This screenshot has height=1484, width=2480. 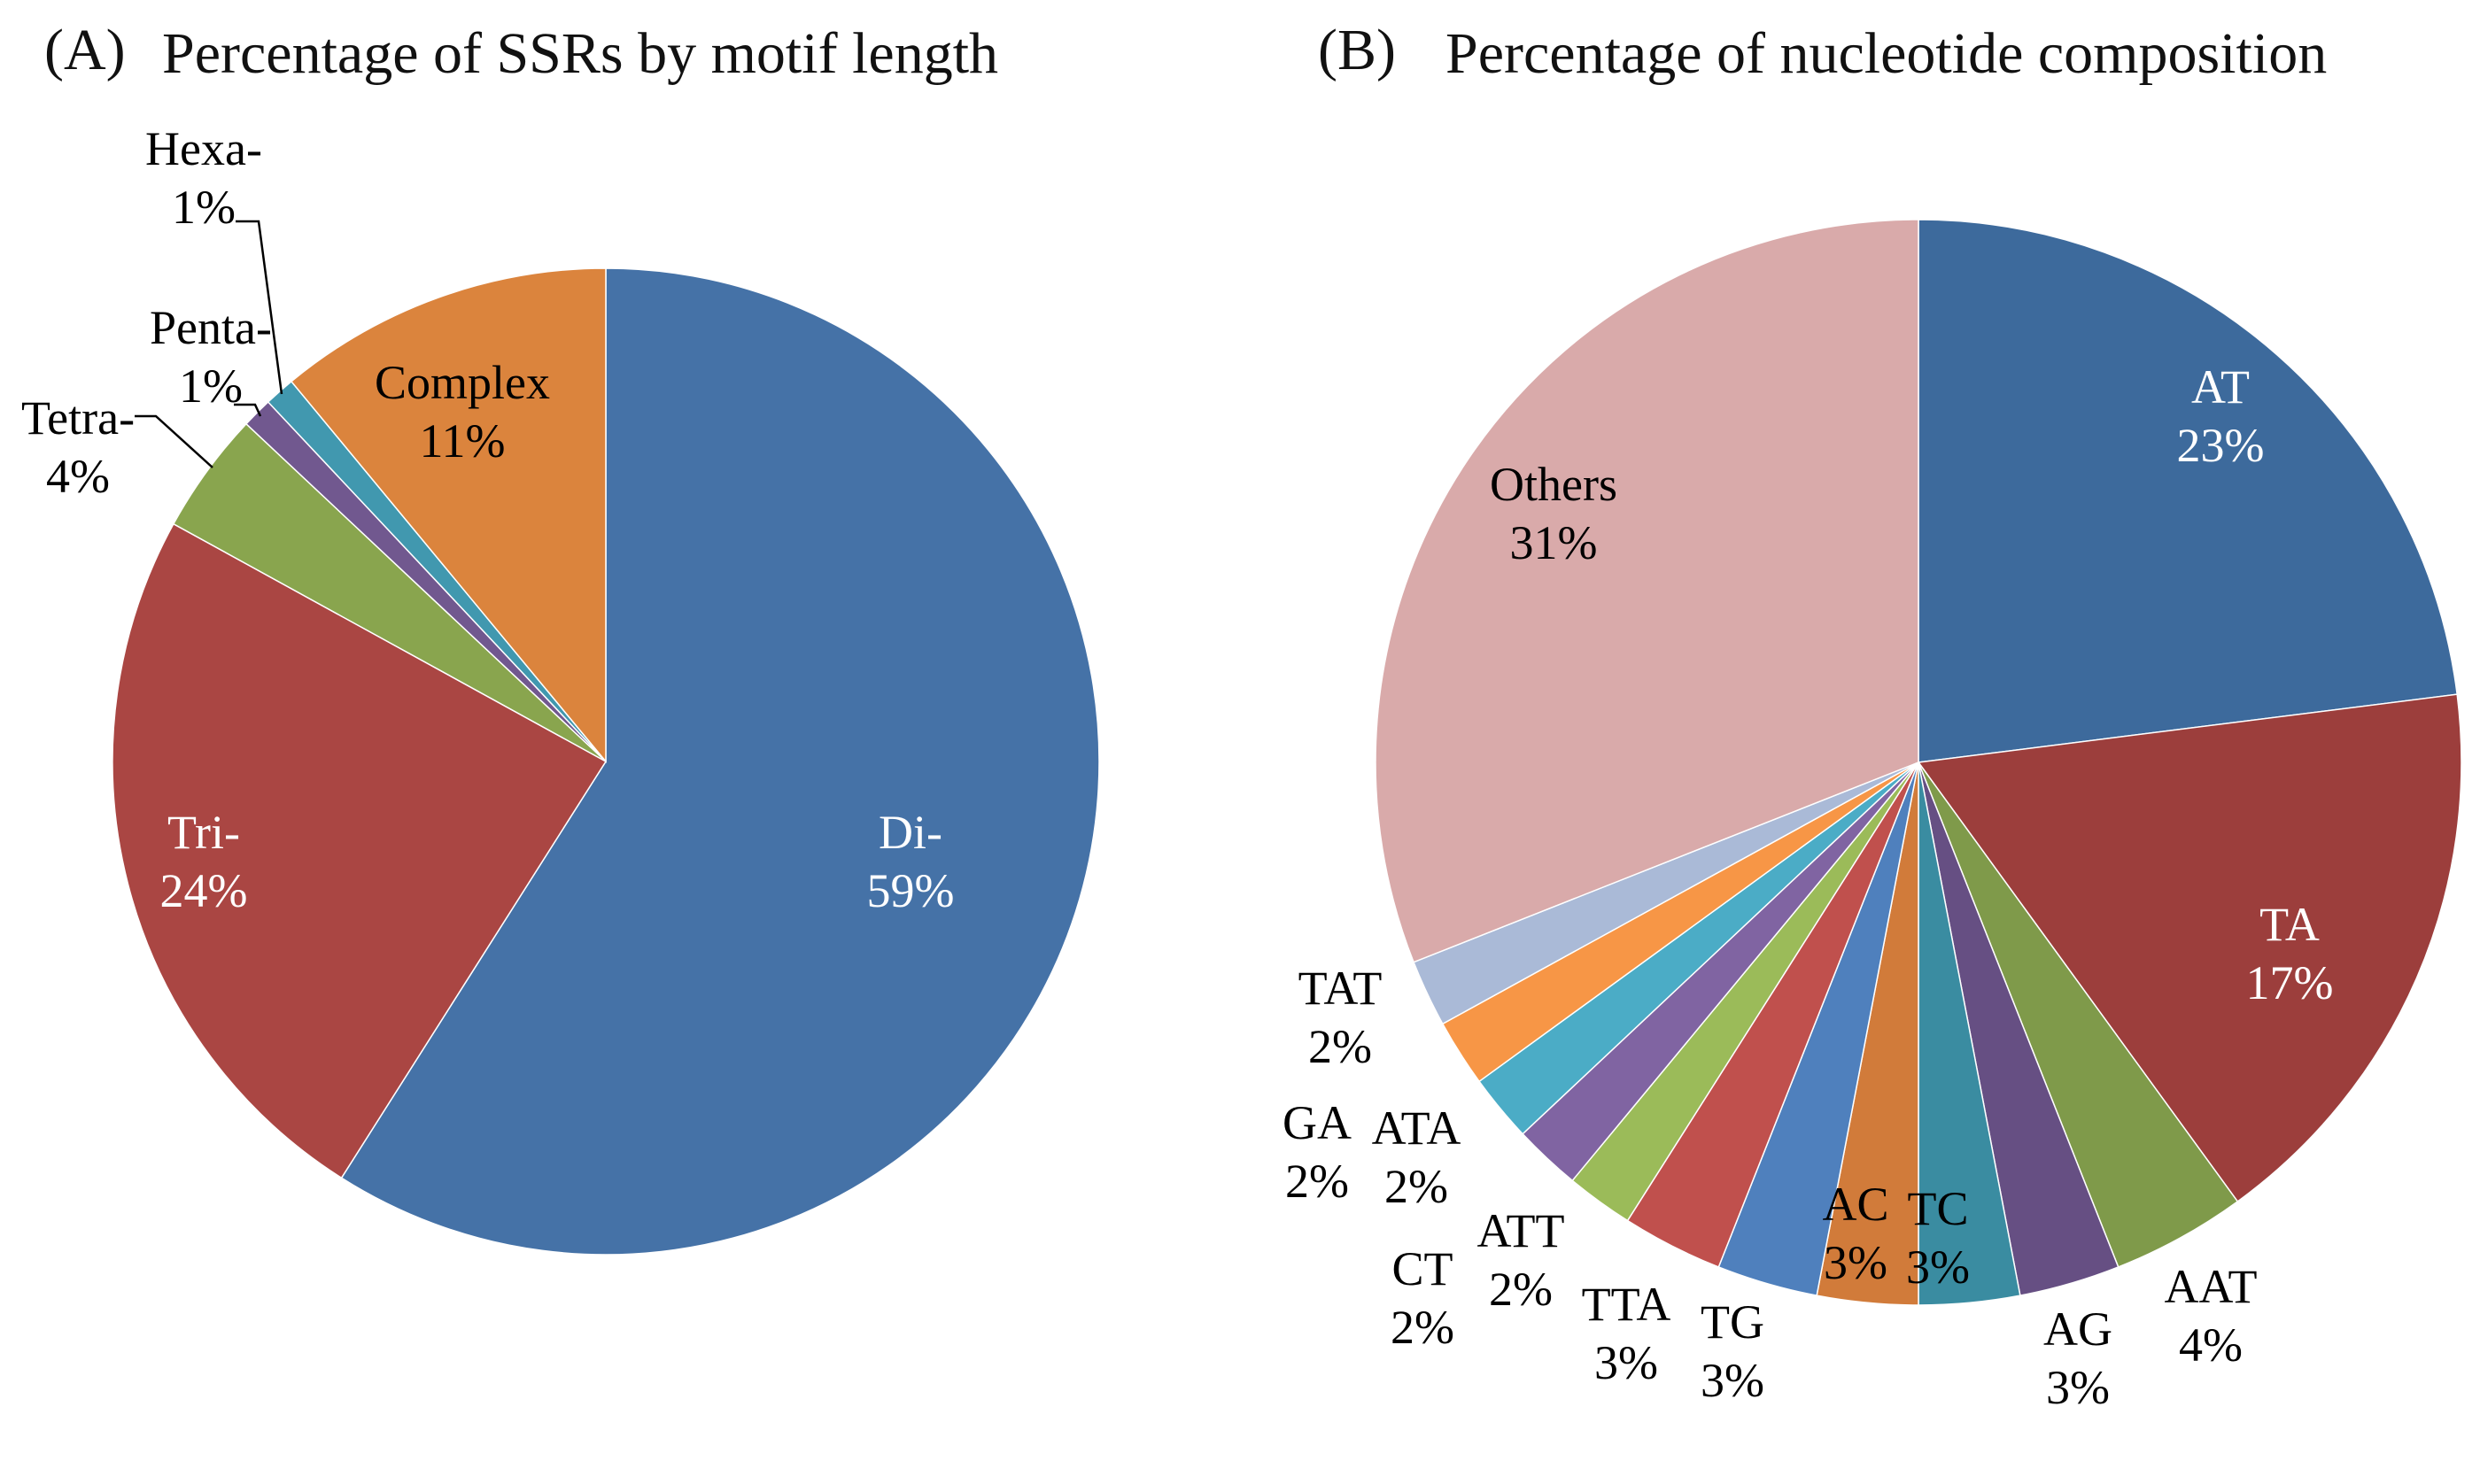 I want to click on pie-b-label-ta: TA 17%, so click(x=2290, y=954).